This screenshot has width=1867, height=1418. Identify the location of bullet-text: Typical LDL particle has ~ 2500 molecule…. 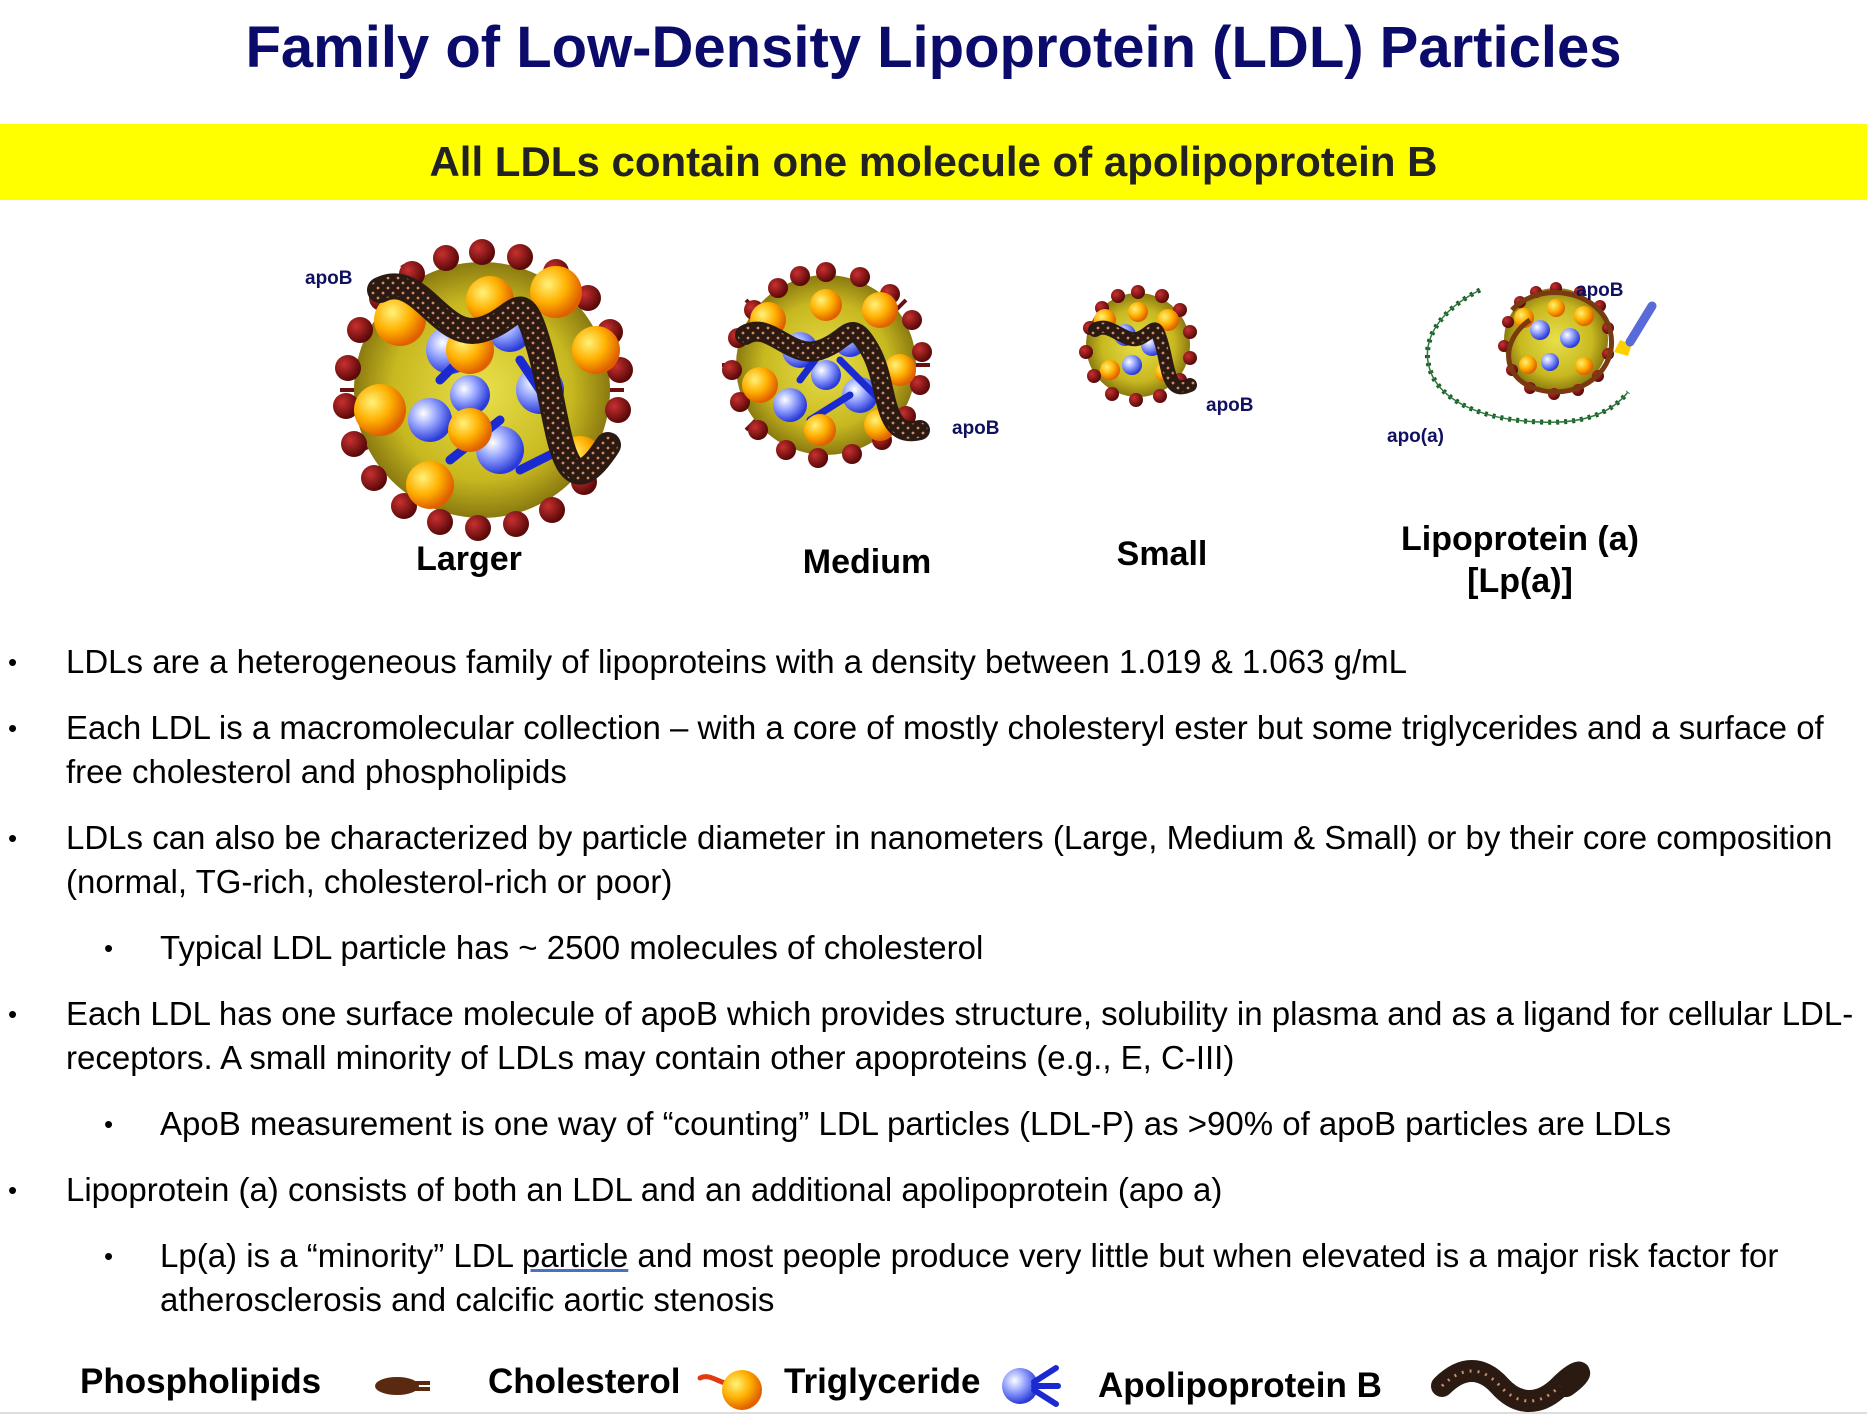
(572, 947).